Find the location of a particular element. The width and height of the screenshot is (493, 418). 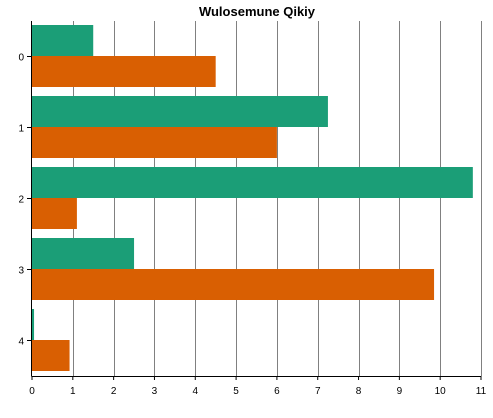

x-tick-labels: 0 1 2 3 4 5 6 7 8 9 10 11 is located at coordinates (257, 391).